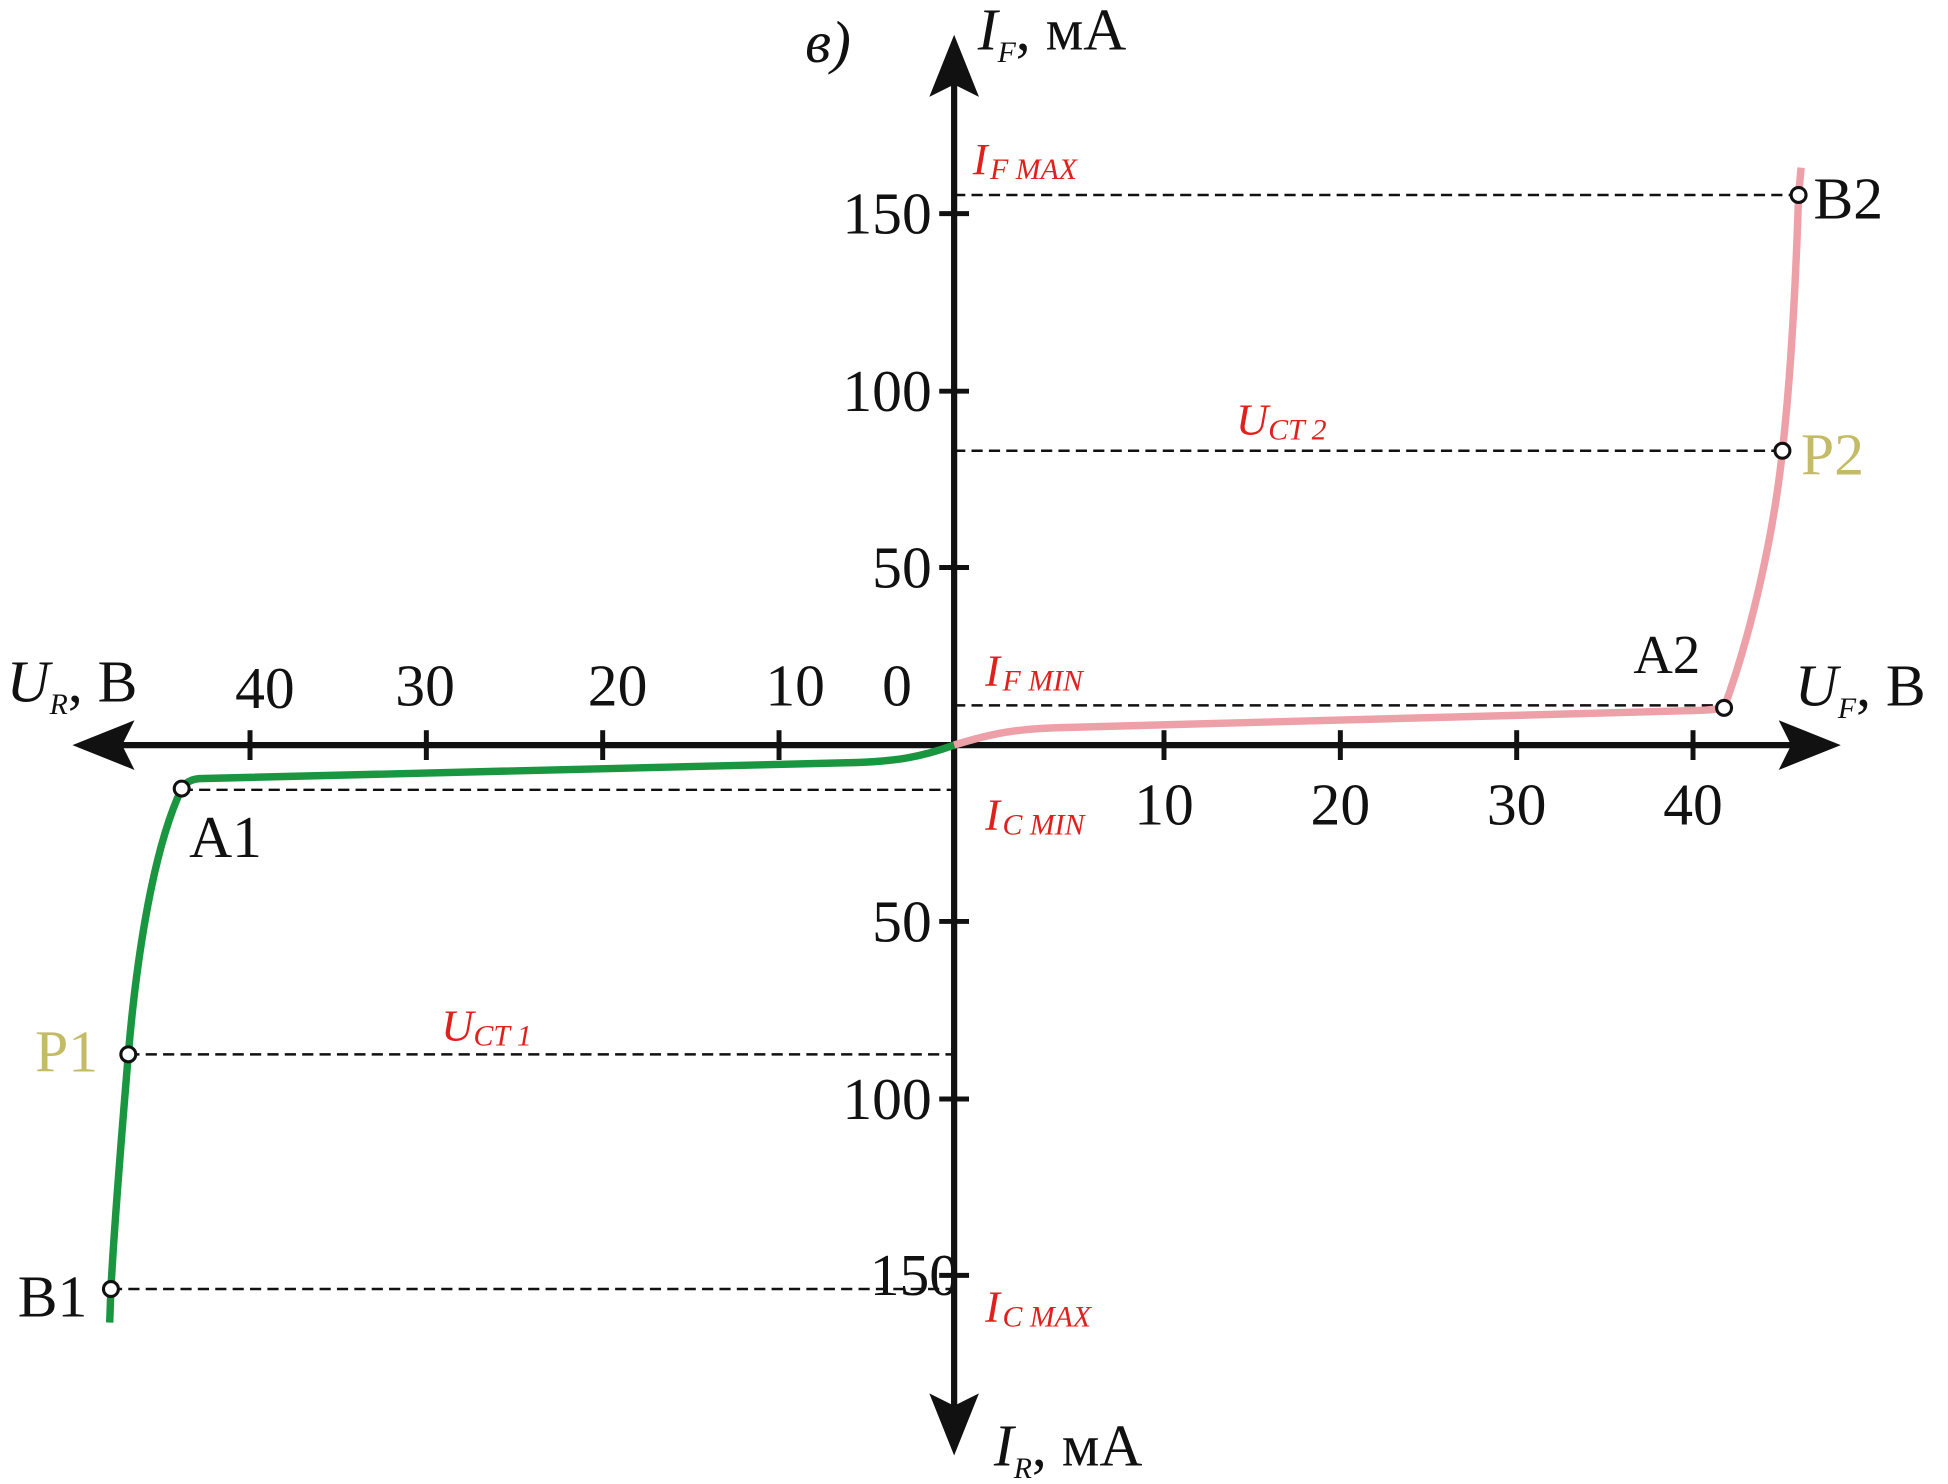 The height and width of the screenshot is (1484, 1948). What do you see at coordinates (897, 685) in the screenshot?
I see `tick-label: 0` at bounding box center [897, 685].